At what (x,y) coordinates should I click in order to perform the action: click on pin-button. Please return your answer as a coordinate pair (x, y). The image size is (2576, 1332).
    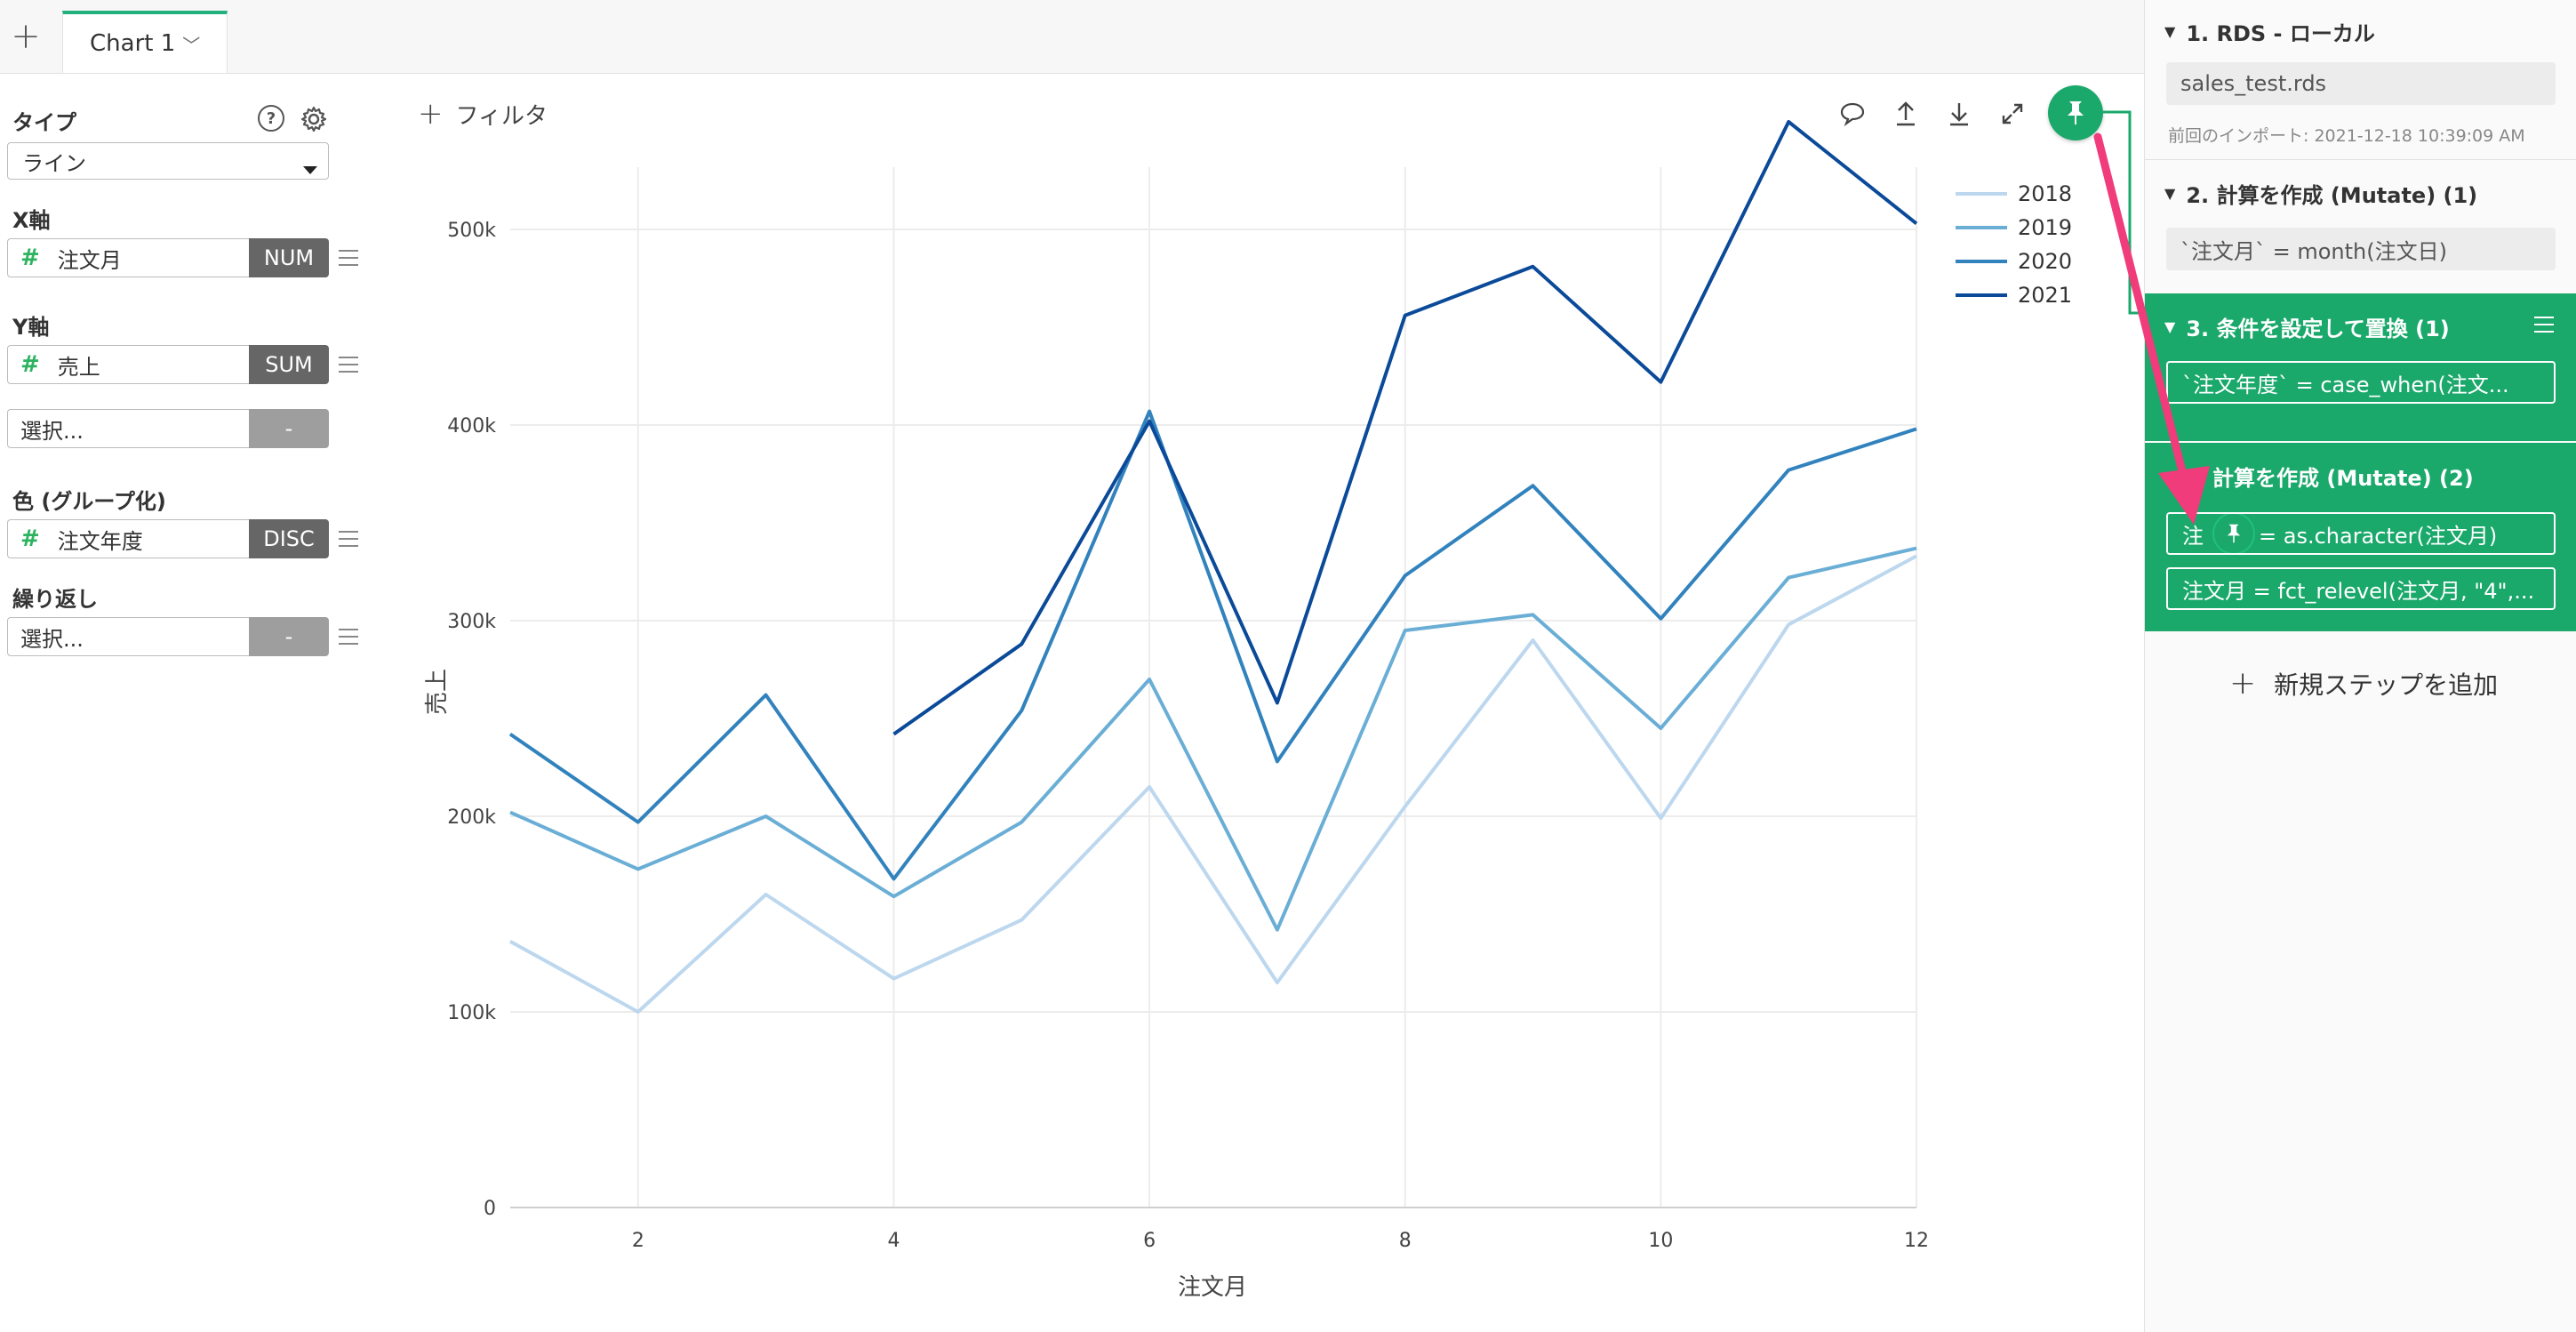
    Looking at the image, I should click on (2075, 112).